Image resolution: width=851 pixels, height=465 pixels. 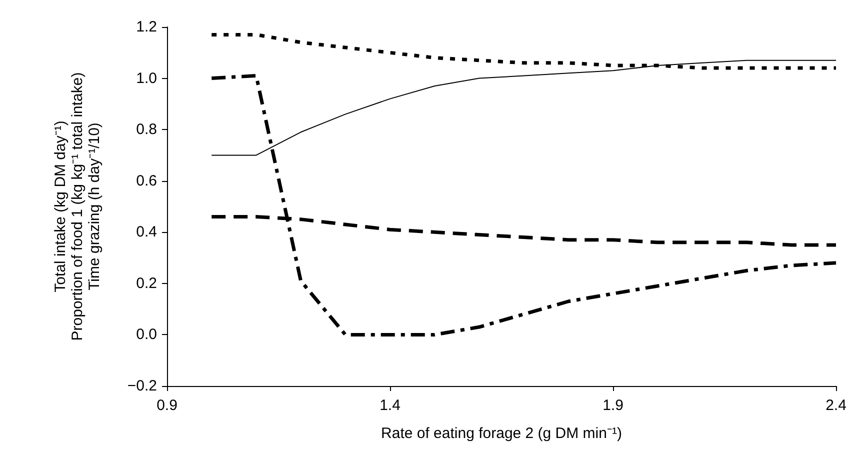 I want to click on x-tick-label: 1.4, so click(x=390, y=405).